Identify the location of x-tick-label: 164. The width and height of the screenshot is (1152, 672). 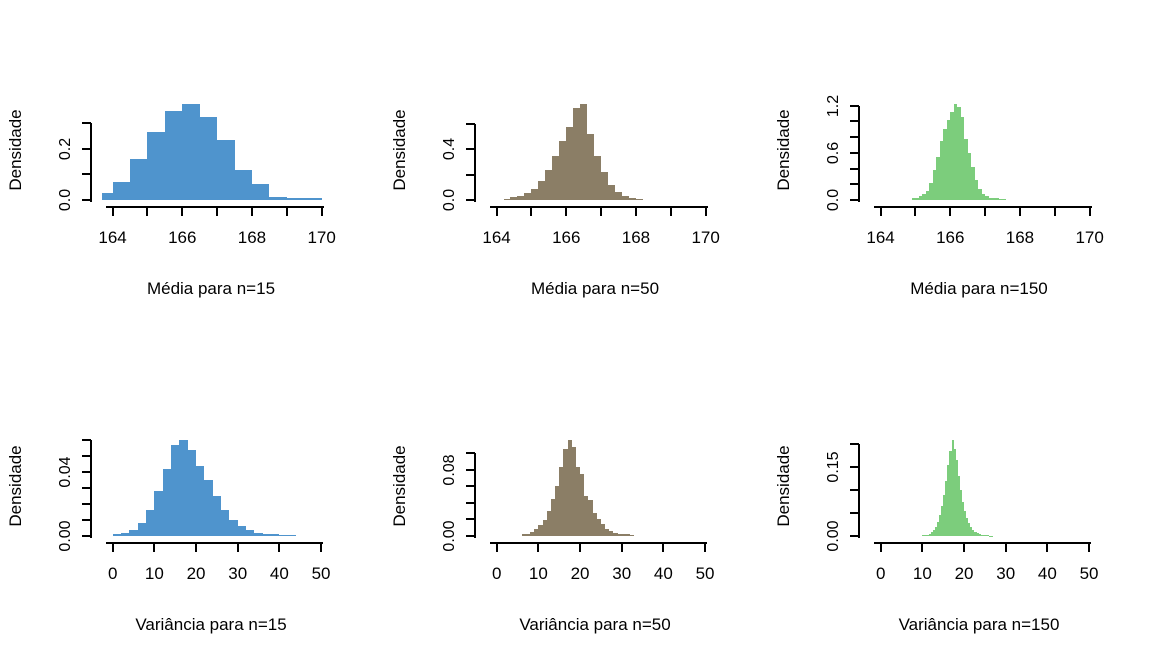
(112, 237).